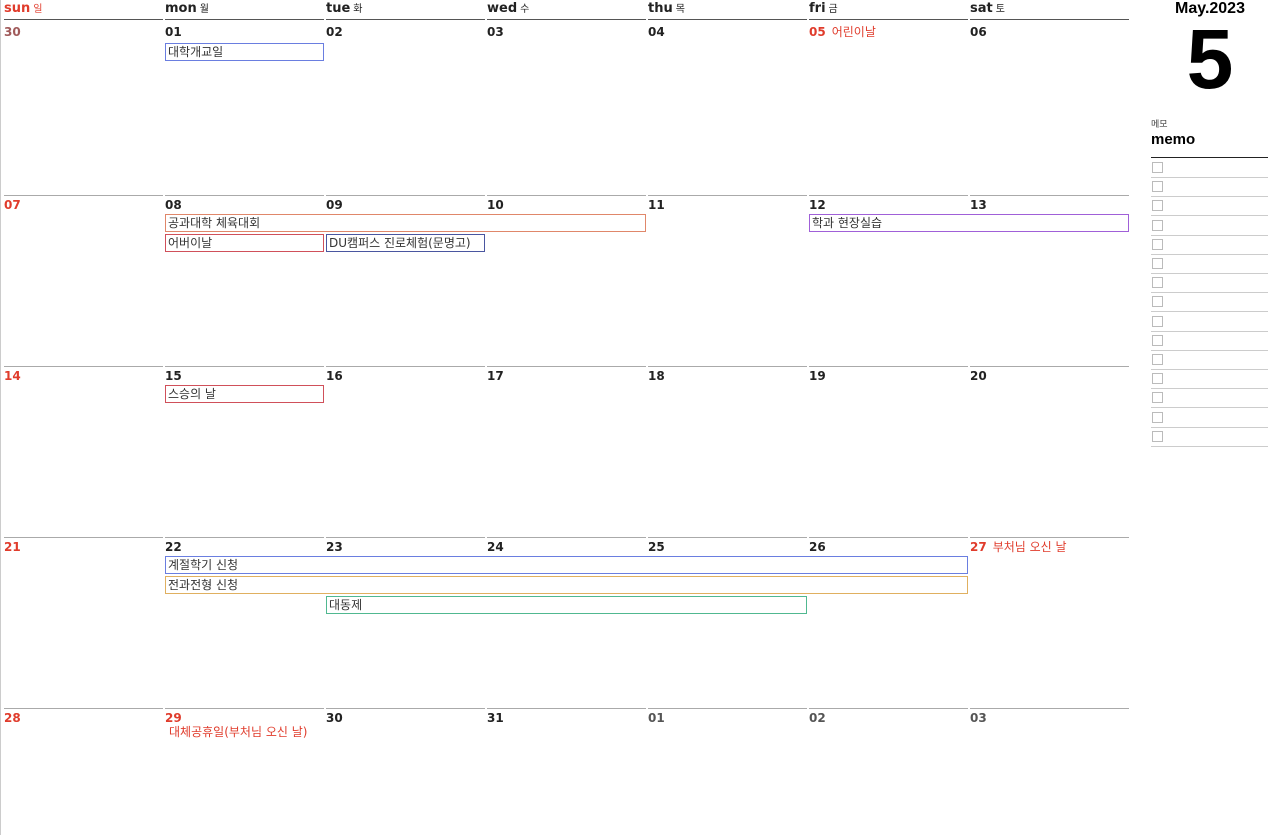  Describe the element at coordinates (978, 32) in the screenshot. I see `day-cell-0-6: 06` at that location.